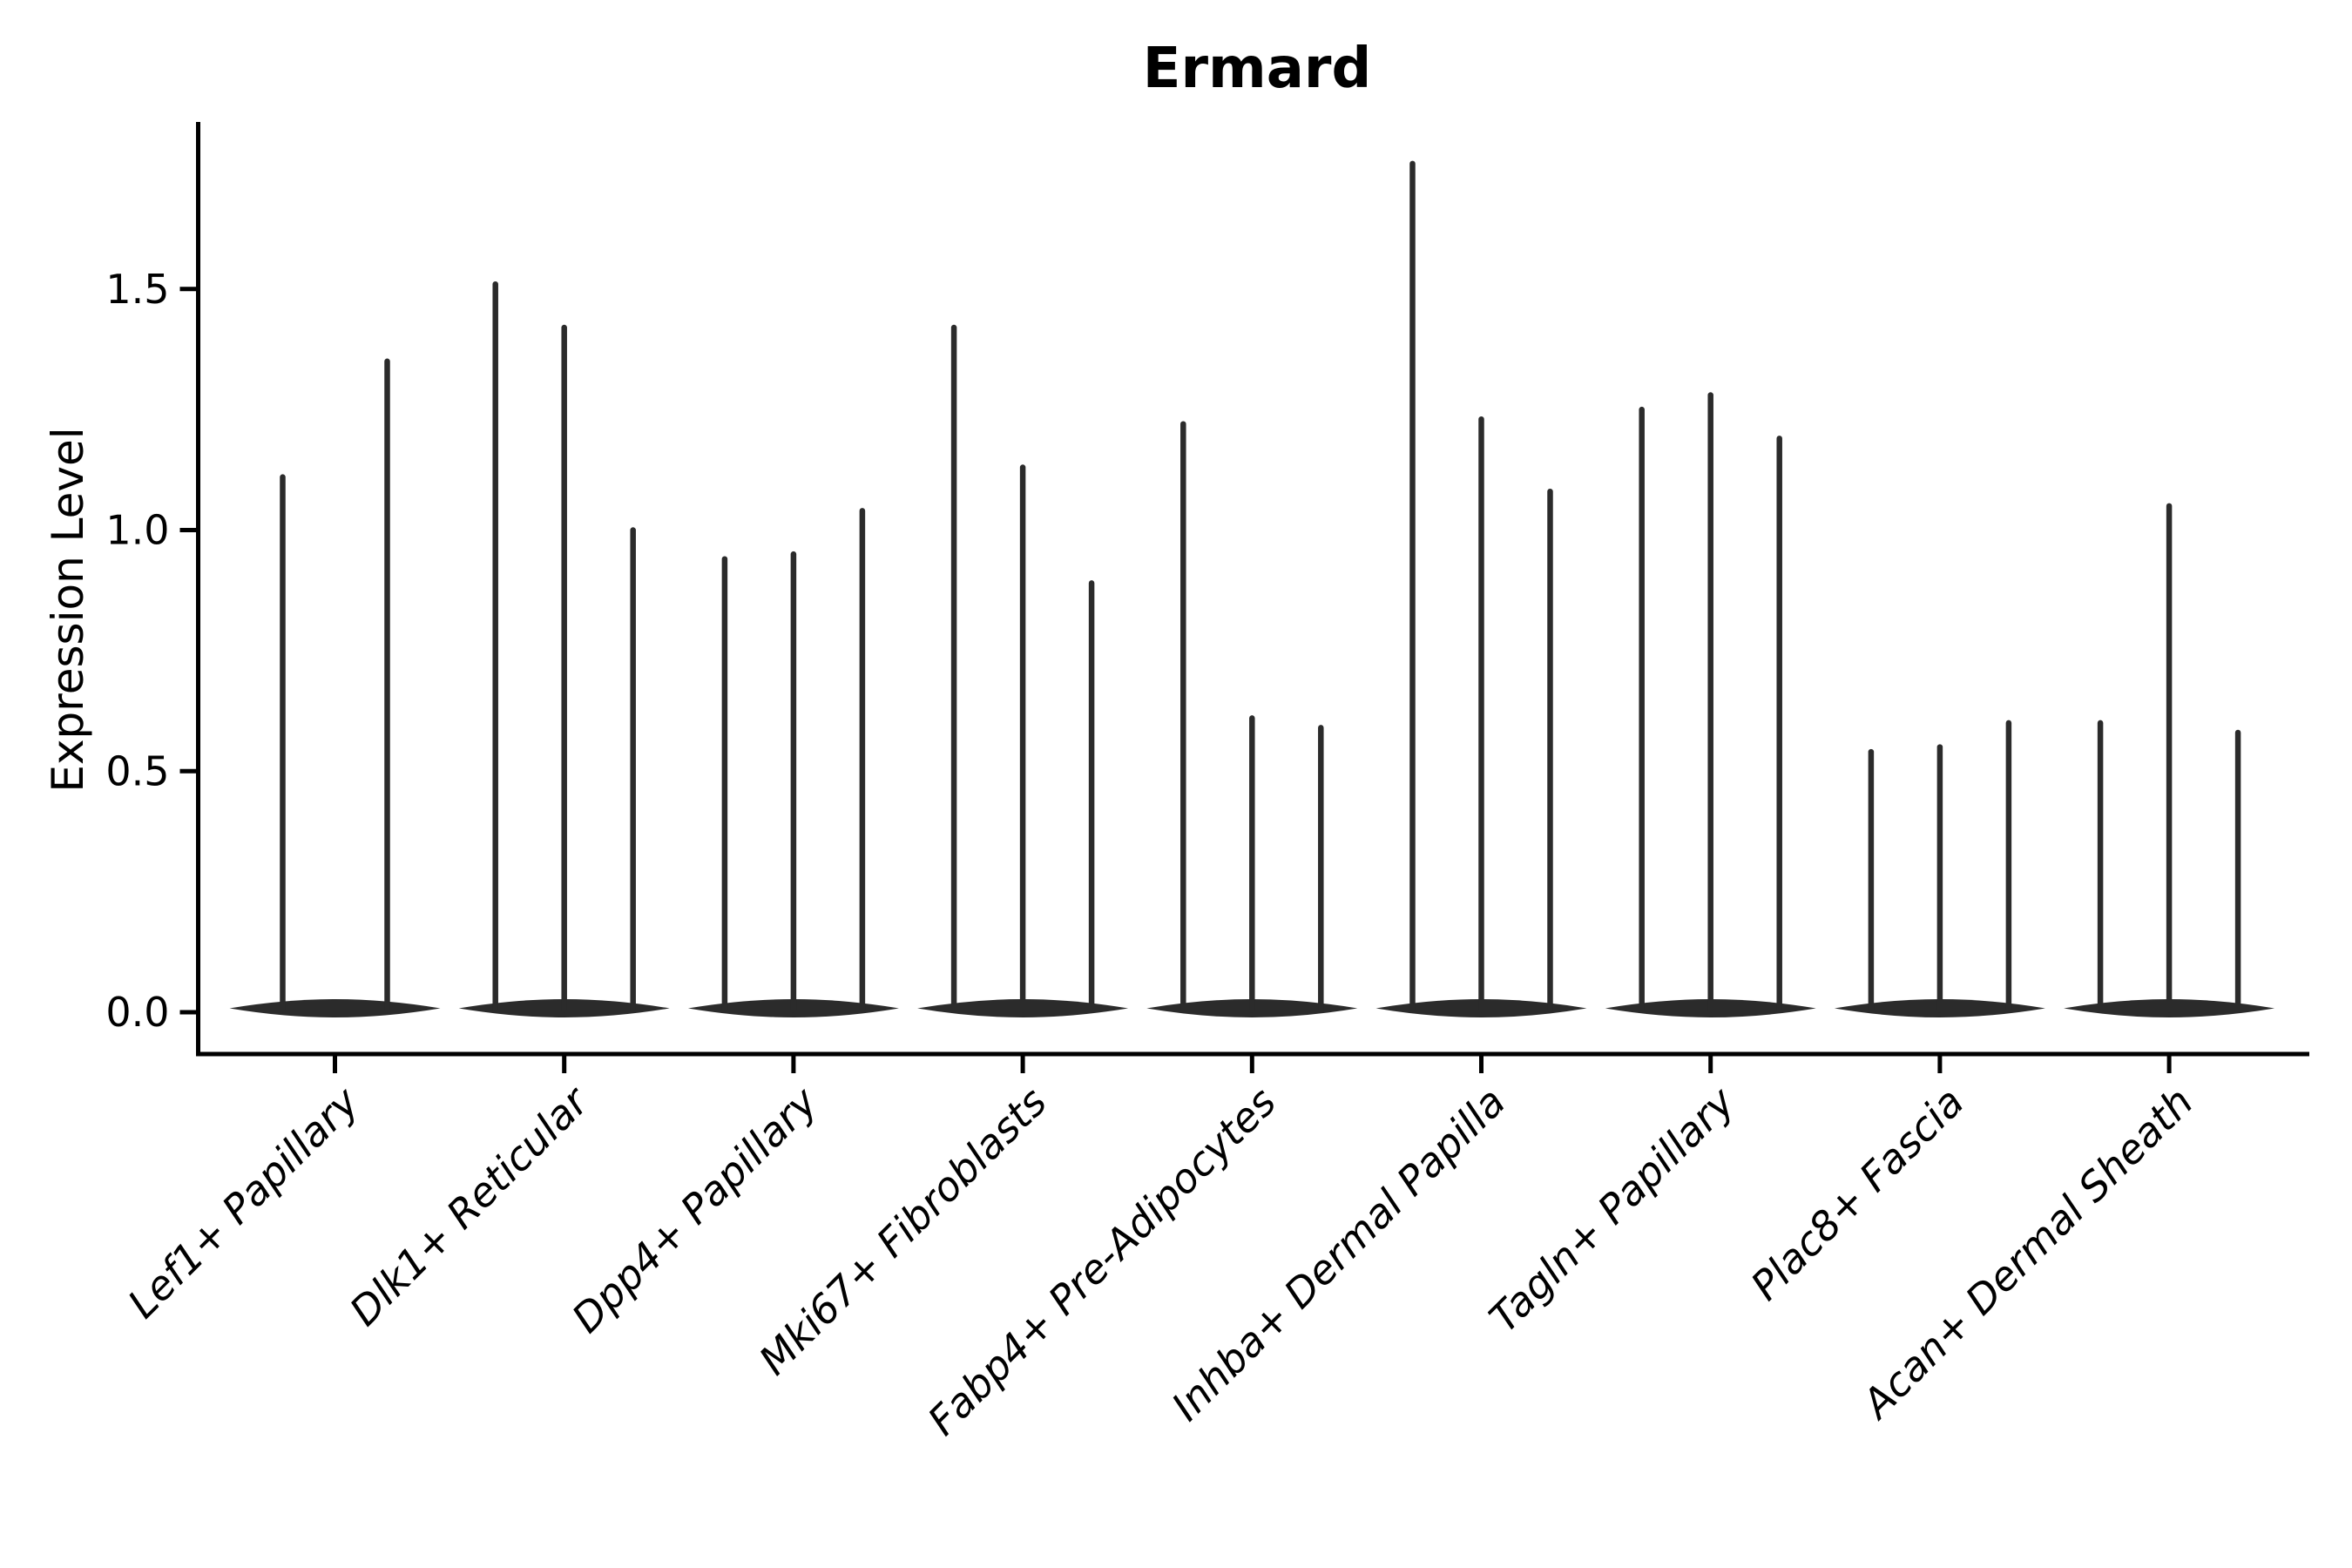 This screenshot has width=2352, height=1568. What do you see at coordinates (695, 1210) in the screenshot?
I see `x-tick-label: Dpp4+ Papillary` at bounding box center [695, 1210].